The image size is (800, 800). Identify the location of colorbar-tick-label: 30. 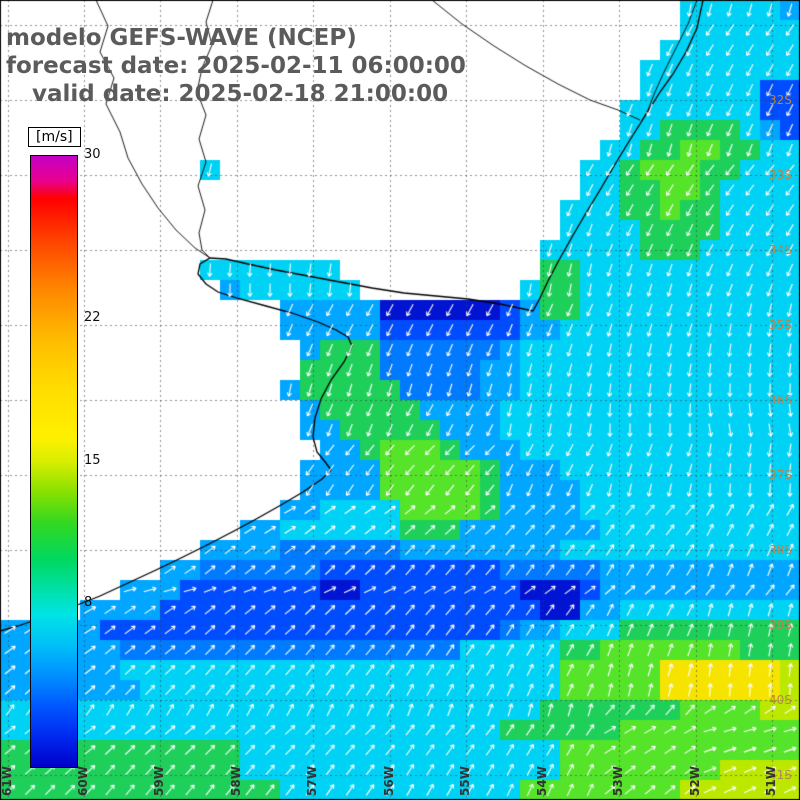
(92, 154).